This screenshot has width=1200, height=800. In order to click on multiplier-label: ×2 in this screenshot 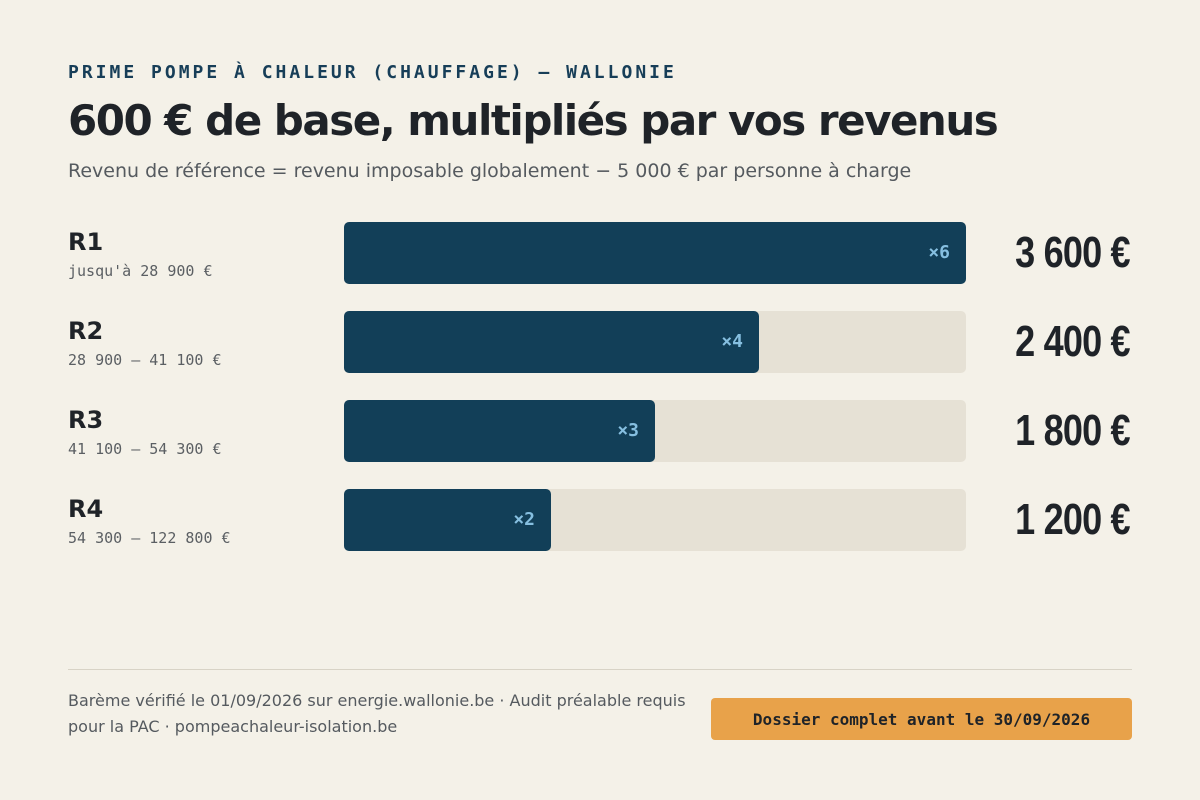, I will do `click(524, 519)`.